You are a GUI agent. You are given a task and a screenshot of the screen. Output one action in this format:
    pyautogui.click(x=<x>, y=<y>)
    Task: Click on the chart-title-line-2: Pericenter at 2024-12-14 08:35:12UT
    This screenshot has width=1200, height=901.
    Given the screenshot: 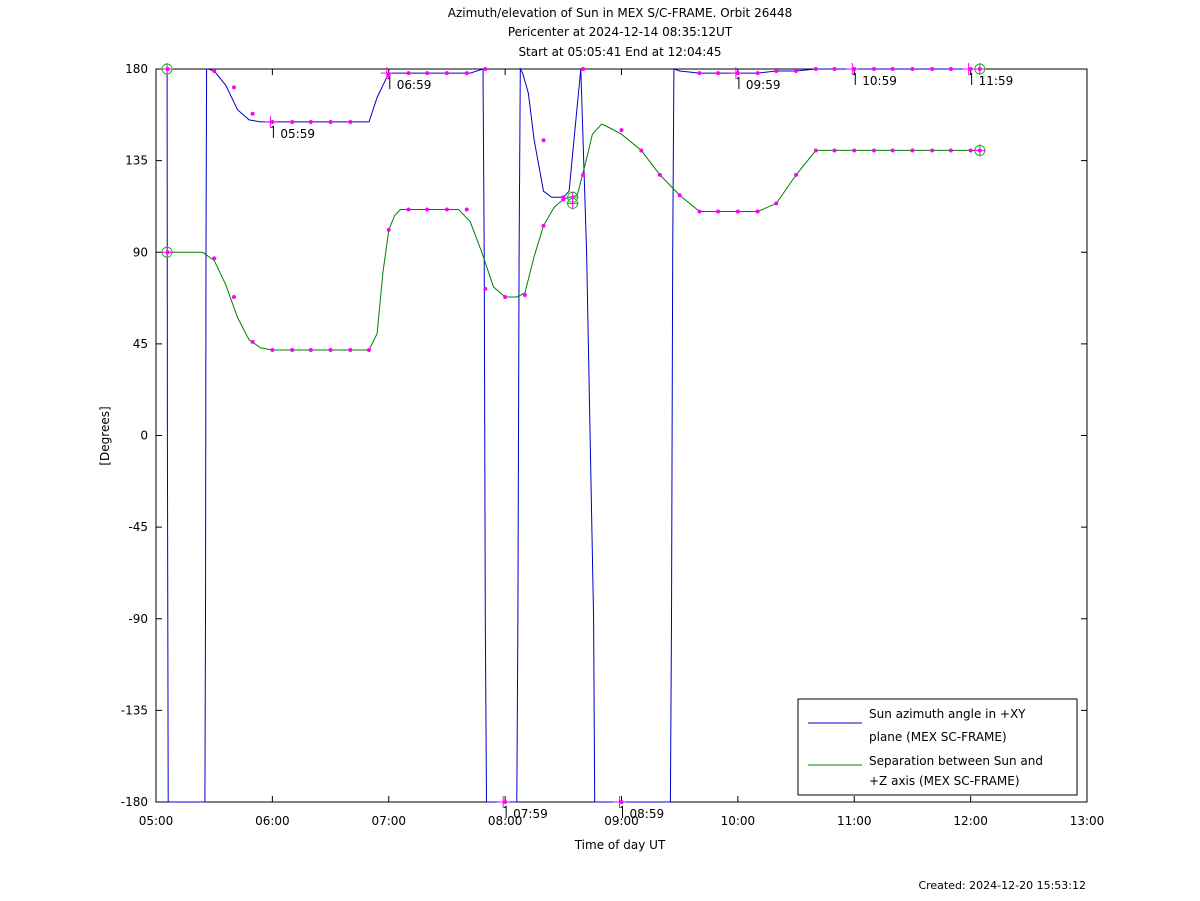 What is the action you would take?
    pyautogui.click(x=620, y=32)
    